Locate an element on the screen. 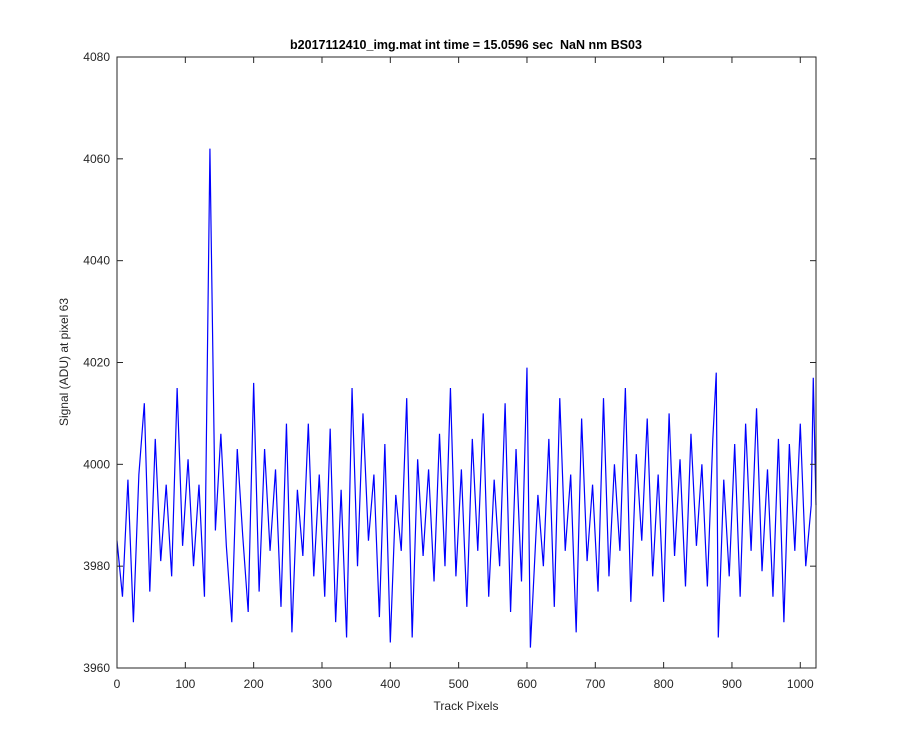 The height and width of the screenshot is (750, 900). x-tick-label: 1000 is located at coordinates (800, 684).